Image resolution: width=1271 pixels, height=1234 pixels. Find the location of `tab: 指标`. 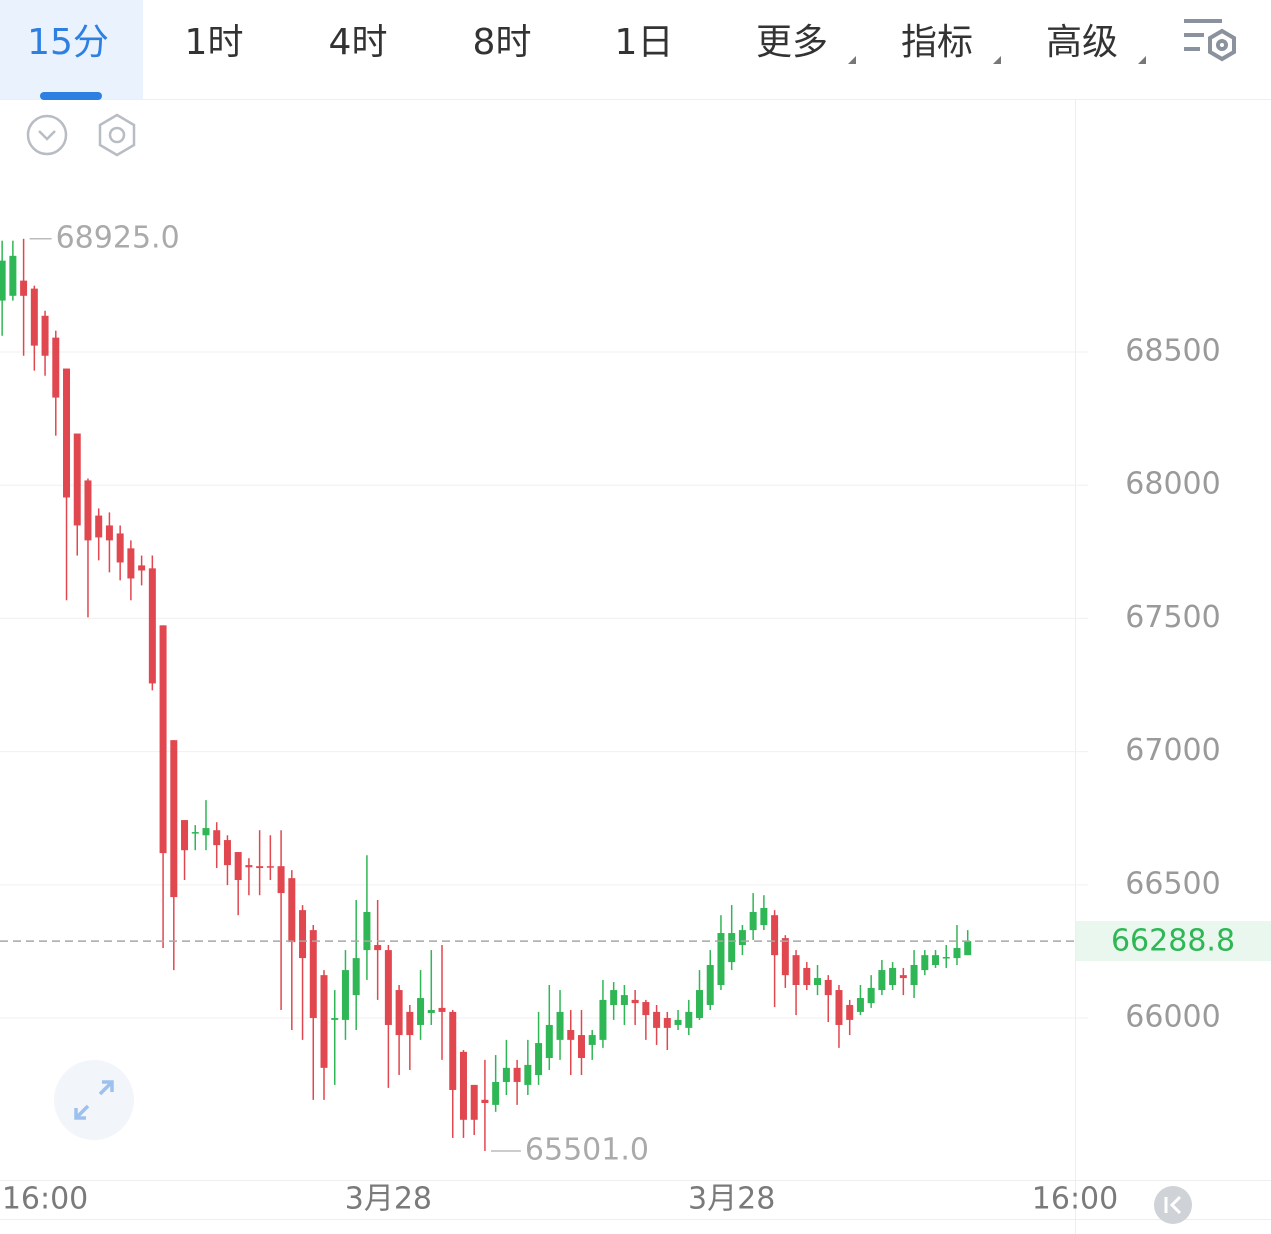

tab: 指标 is located at coordinates (937, 42).